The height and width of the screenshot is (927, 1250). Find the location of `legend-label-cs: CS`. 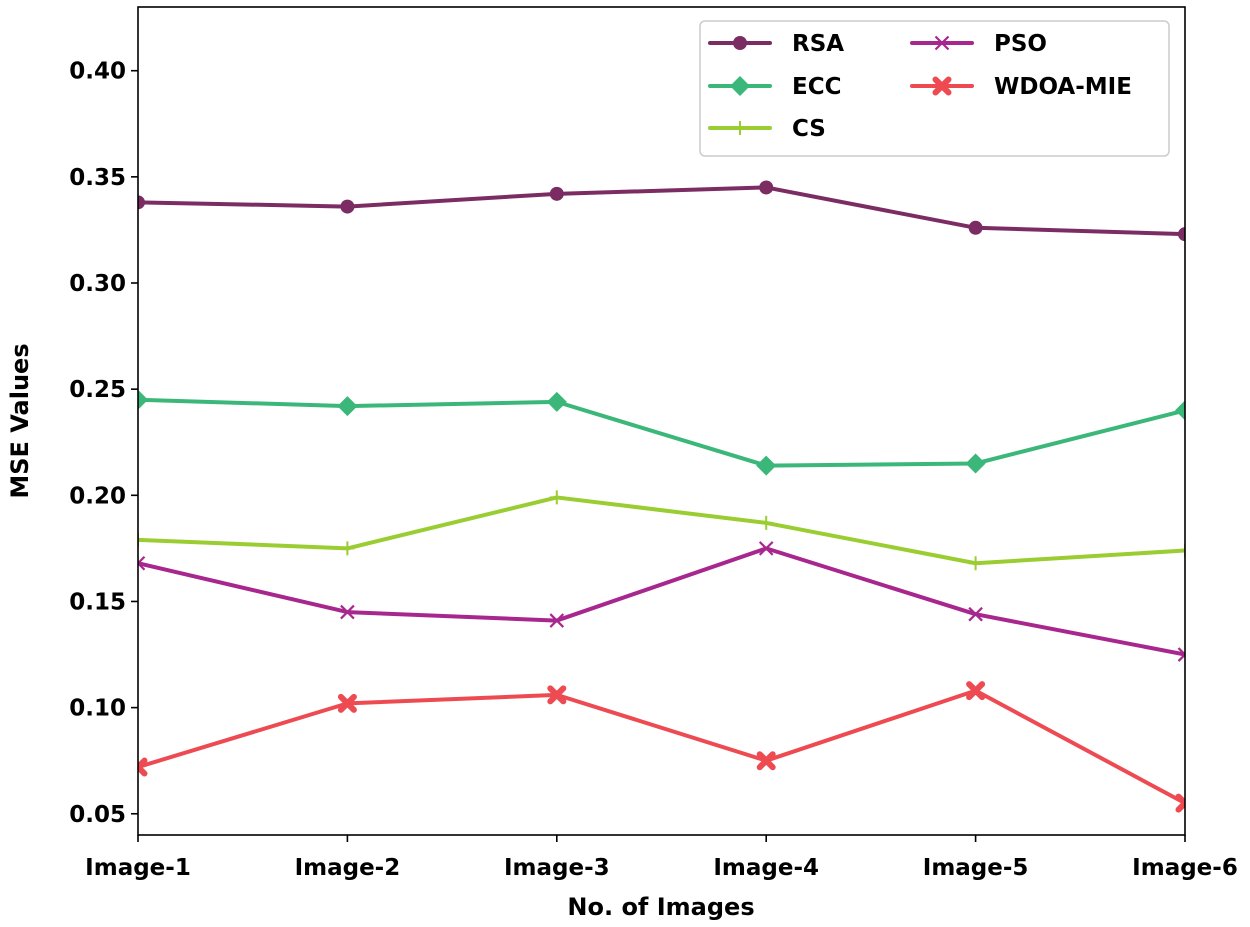

legend-label-cs: CS is located at coordinates (809, 129).